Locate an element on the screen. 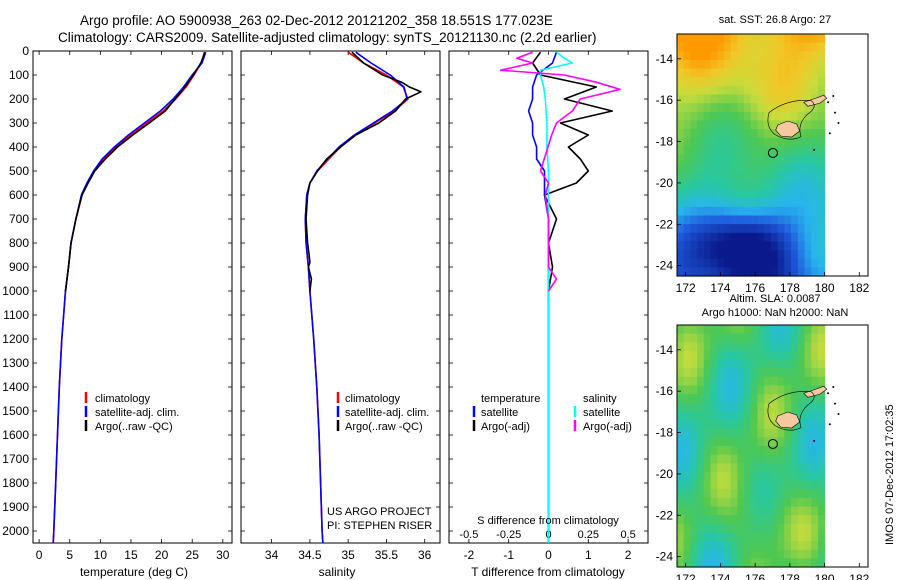 The image size is (900, 580). project-annotation-line-2: PI: STEPHEN RISER is located at coordinates (379, 526).